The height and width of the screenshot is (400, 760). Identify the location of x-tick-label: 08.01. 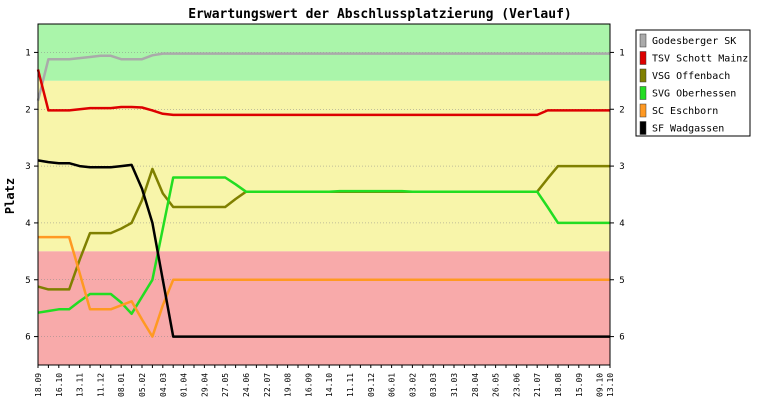
(121, 385).